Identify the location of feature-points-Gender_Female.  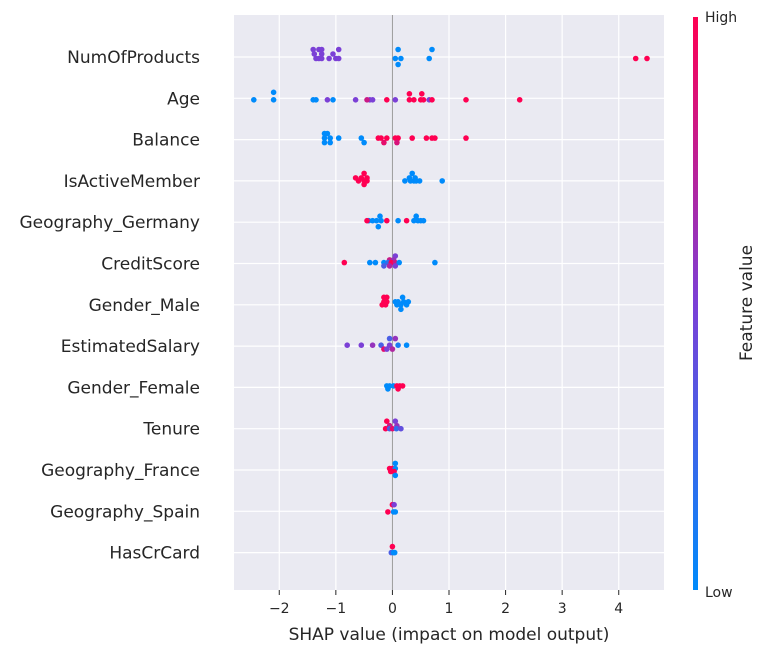
(395, 387).